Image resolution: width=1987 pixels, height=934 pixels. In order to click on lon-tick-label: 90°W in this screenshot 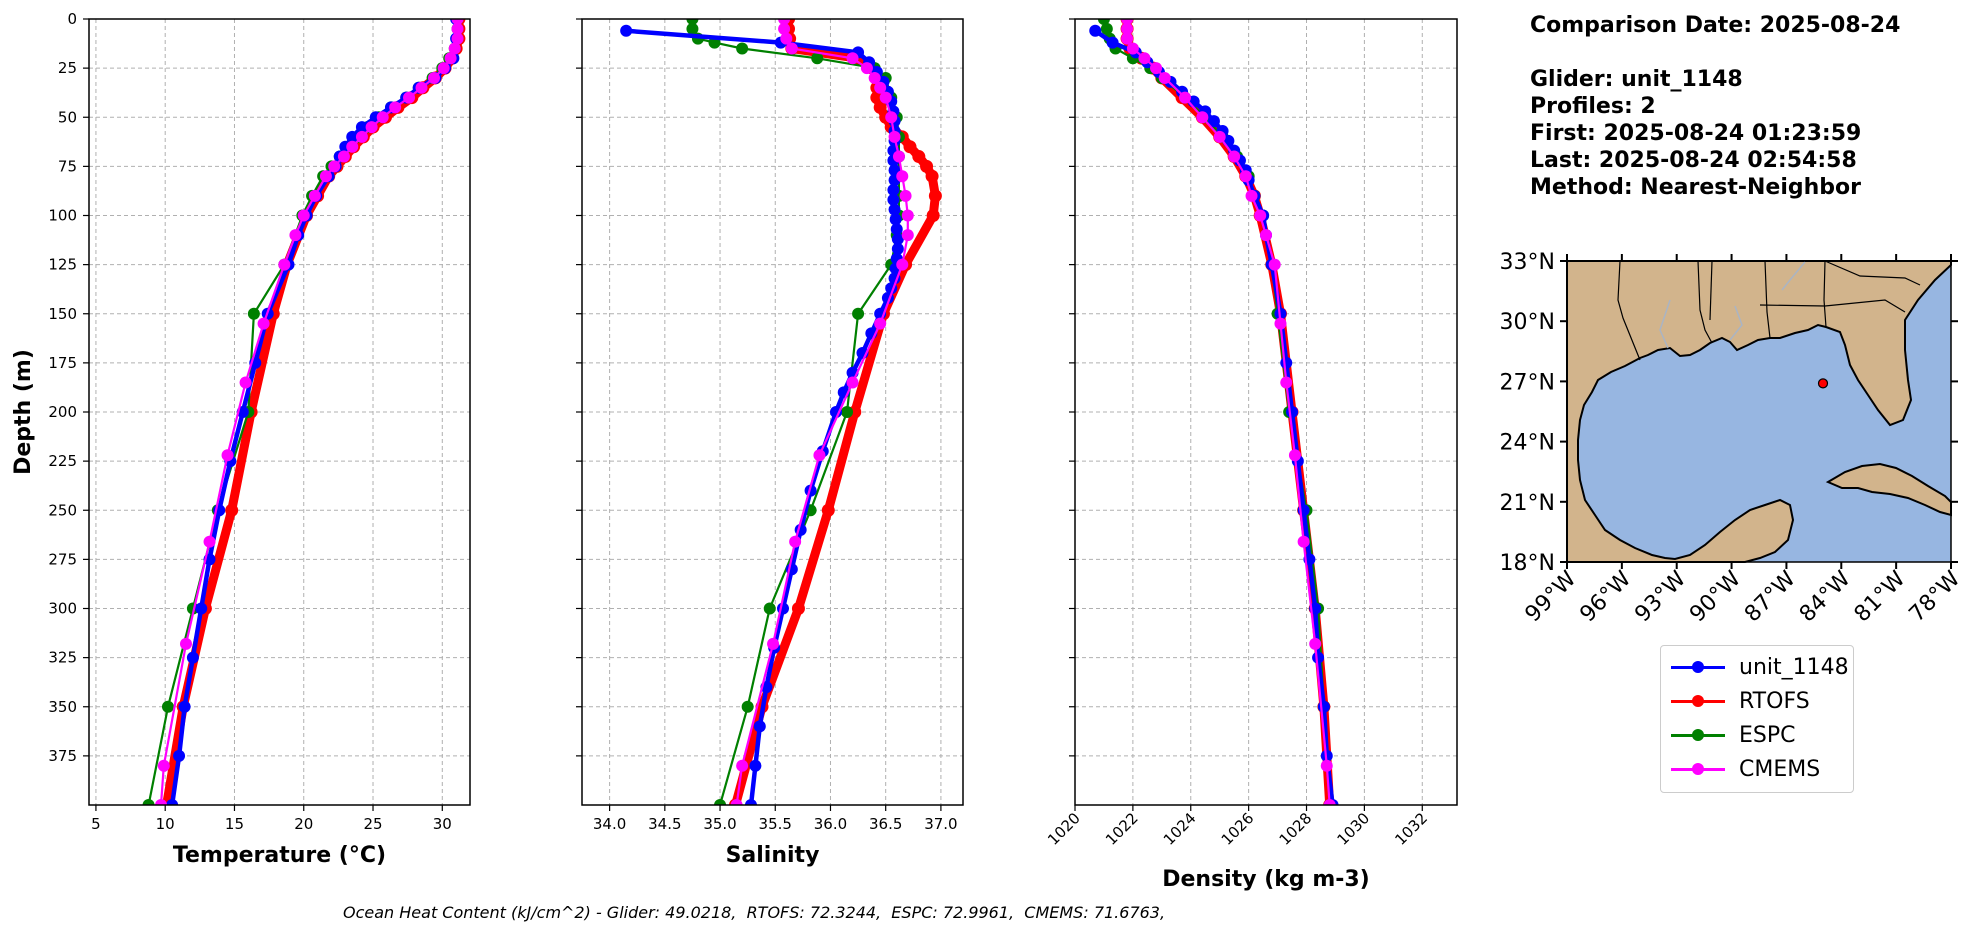, I will do `click(1715, 596)`.